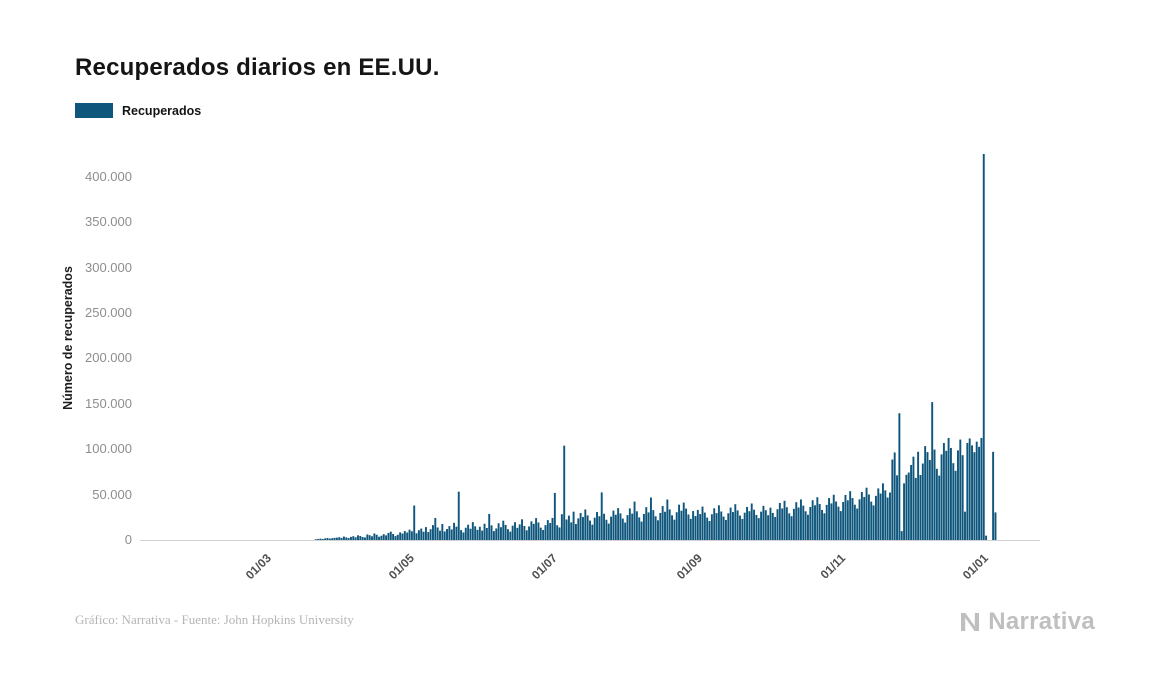  Describe the element at coordinates (108, 449) in the screenshot. I see `y-tick-label: 100.000` at that location.